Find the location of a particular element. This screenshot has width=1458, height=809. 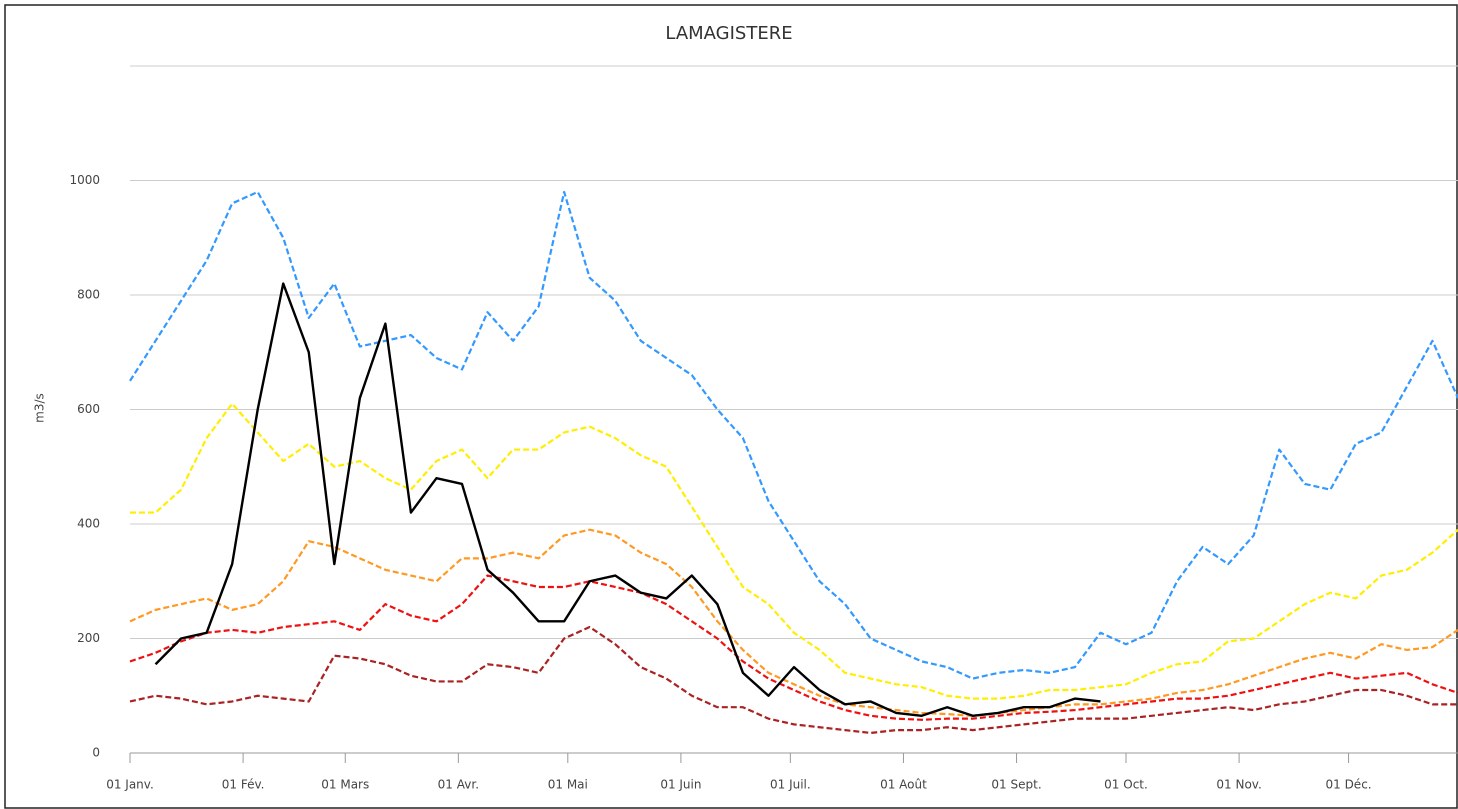

x-tick-label: 01 Juin is located at coordinates (680, 785).